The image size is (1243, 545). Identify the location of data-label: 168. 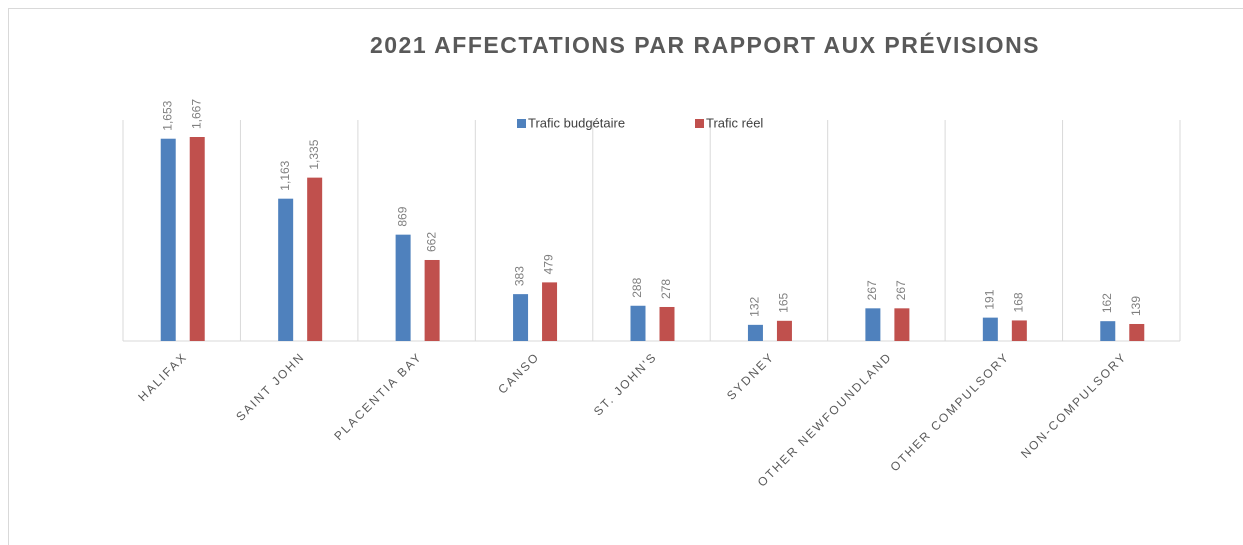
(1019, 302).